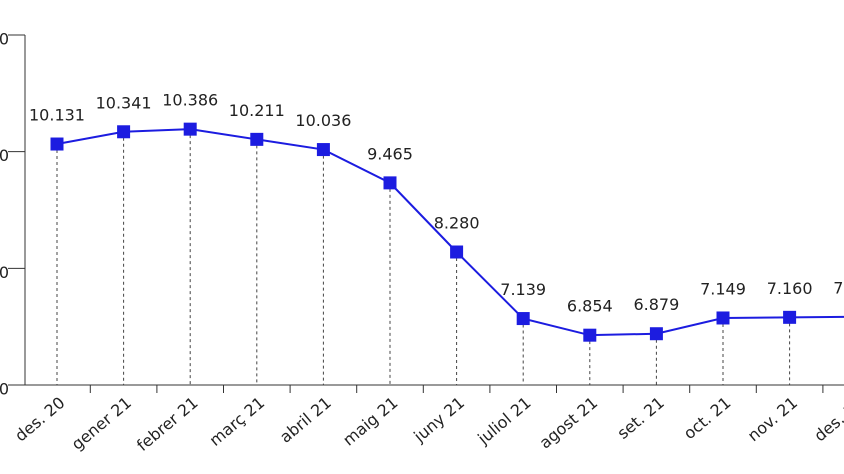 The width and height of the screenshot is (844, 474). What do you see at coordinates (4, 155) in the screenshot?
I see `y-tick-label: 10.000` at bounding box center [4, 155].